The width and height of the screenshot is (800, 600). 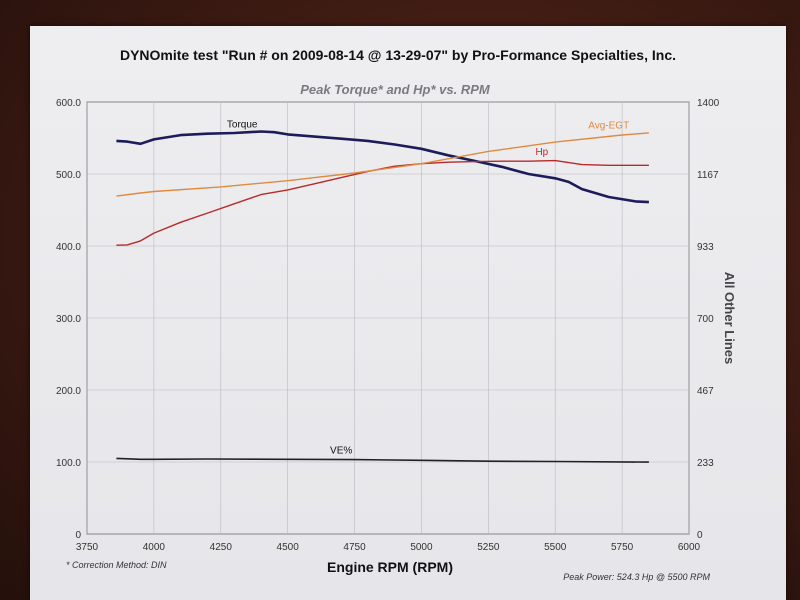 I want to click on series-line-hp, so click(x=382, y=202).